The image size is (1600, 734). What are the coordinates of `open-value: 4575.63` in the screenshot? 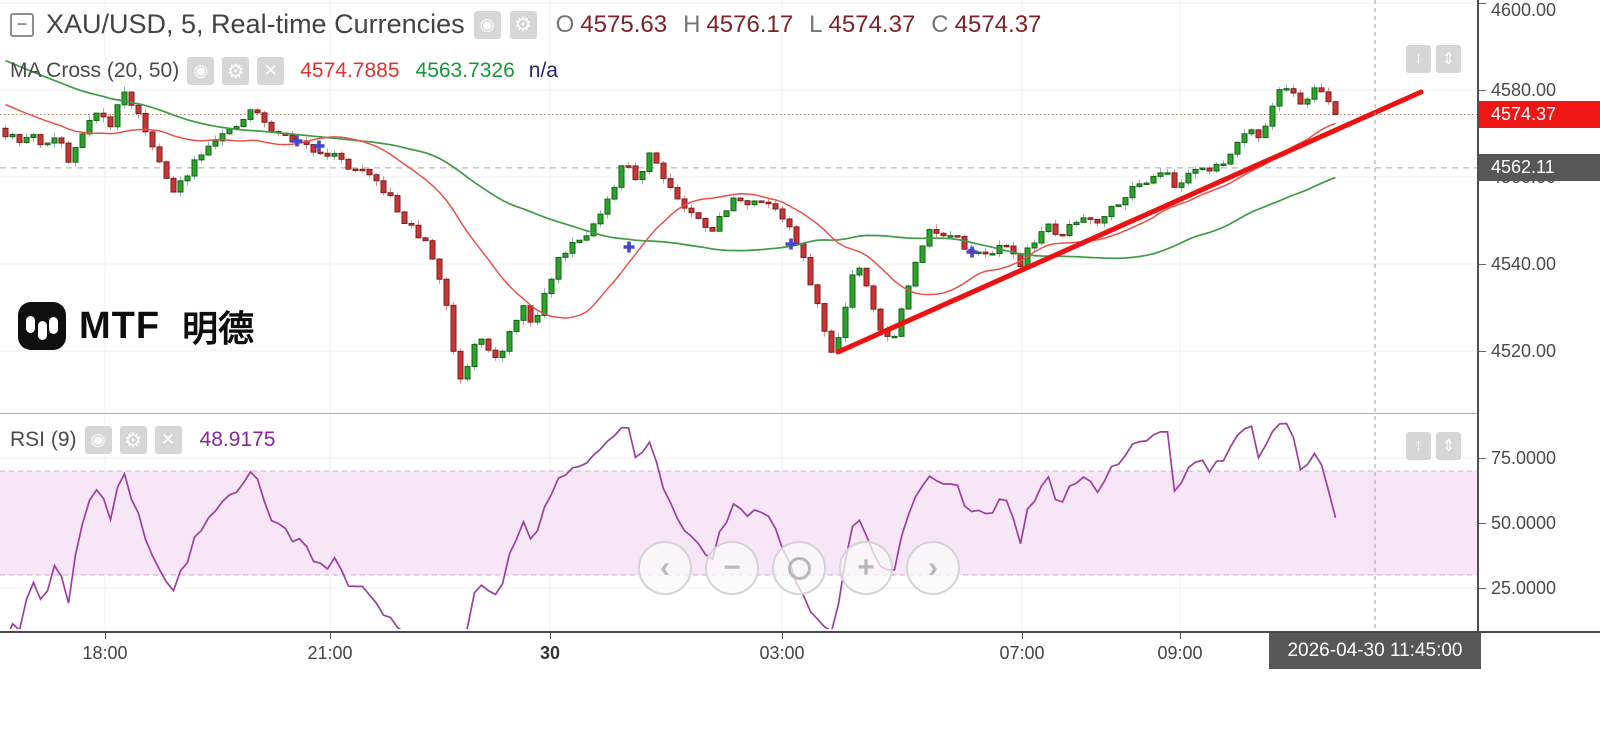 It's located at (624, 24).